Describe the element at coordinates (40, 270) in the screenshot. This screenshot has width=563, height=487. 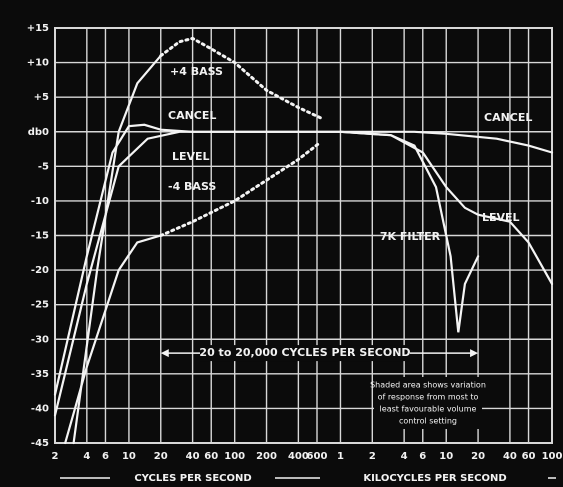
I see `y-tick-label: -20` at that location.